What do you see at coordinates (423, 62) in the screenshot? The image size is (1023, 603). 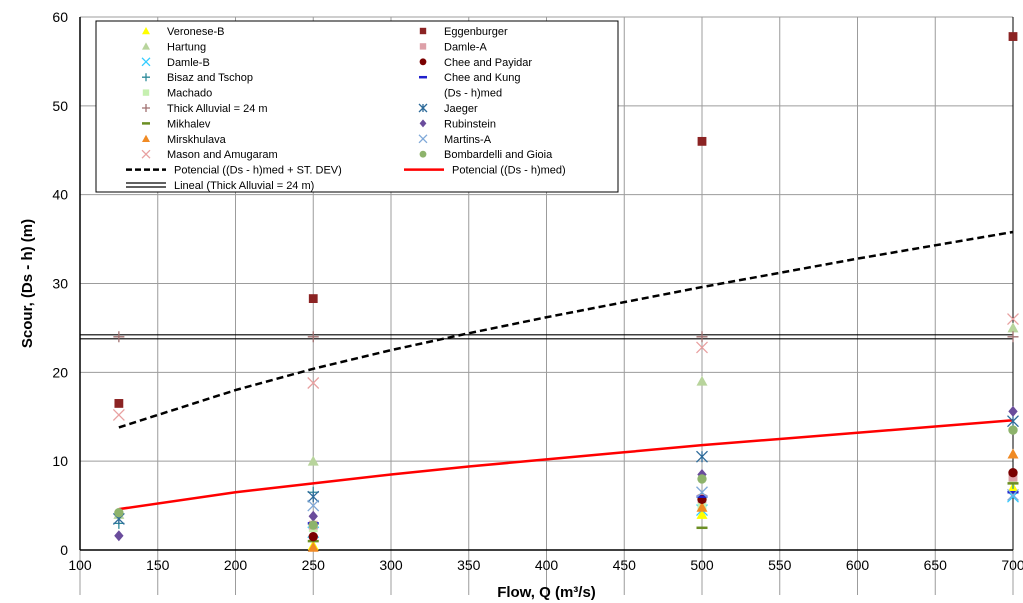 I see `legend-marker-chee-and-payidar` at bounding box center [423, 62].